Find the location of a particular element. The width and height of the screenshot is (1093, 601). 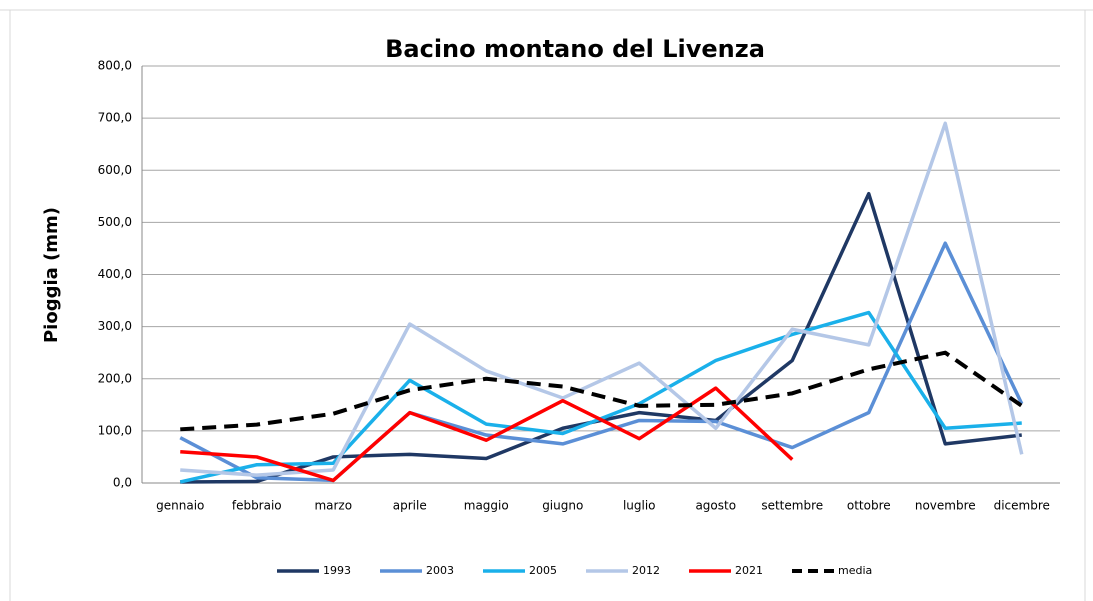

x-tick-label: novembre is located at coordinates (945, 506).